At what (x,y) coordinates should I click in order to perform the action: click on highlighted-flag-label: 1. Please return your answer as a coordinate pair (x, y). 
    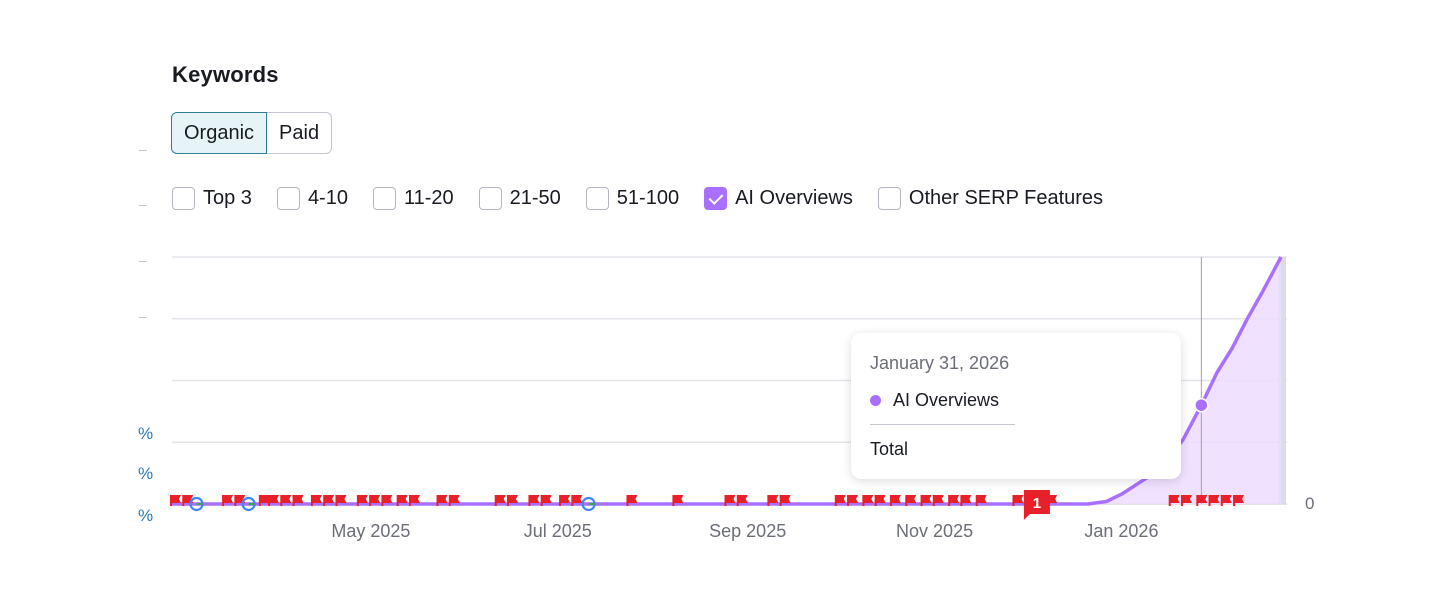
    Looking at the image, I should click on (1037, 503).